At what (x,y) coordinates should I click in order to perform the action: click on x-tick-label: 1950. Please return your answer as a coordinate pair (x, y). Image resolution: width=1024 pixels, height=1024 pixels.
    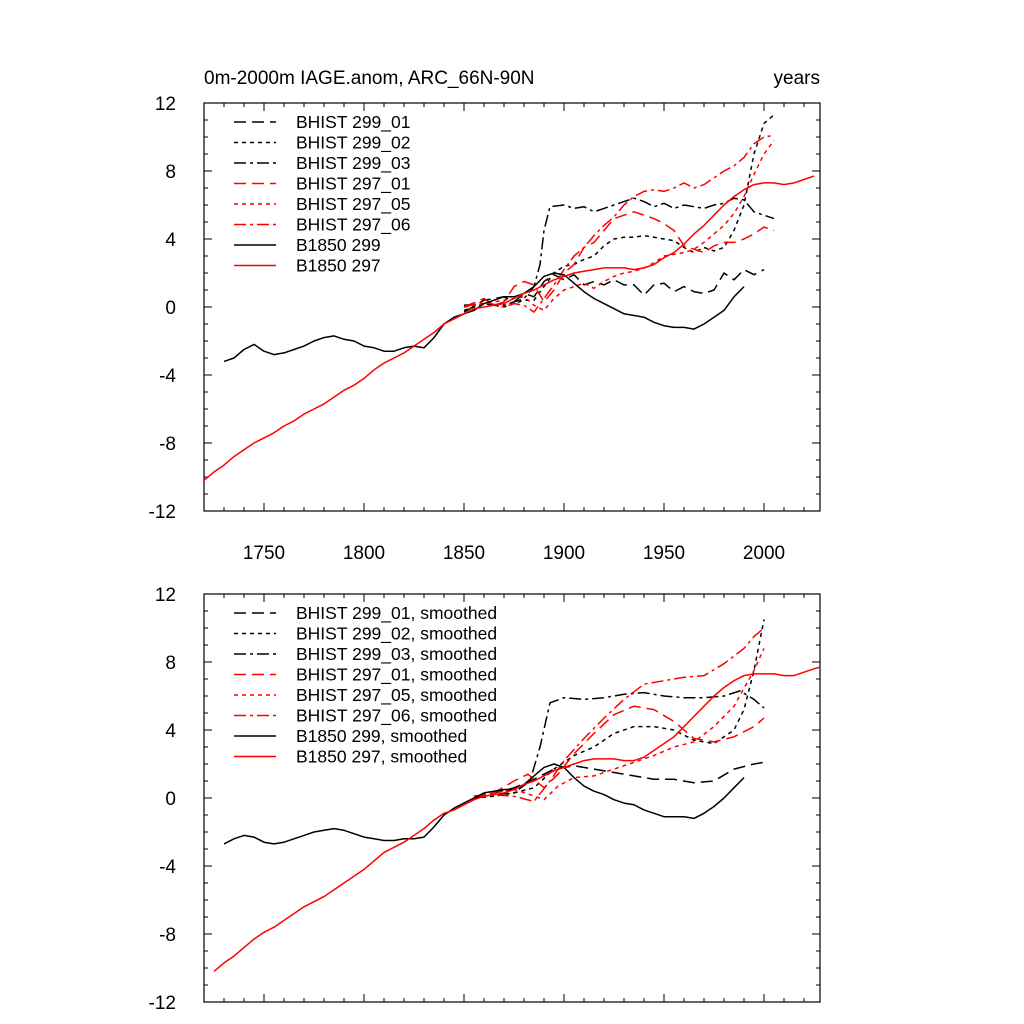
    Looking at the image, I should click on (664, 553).